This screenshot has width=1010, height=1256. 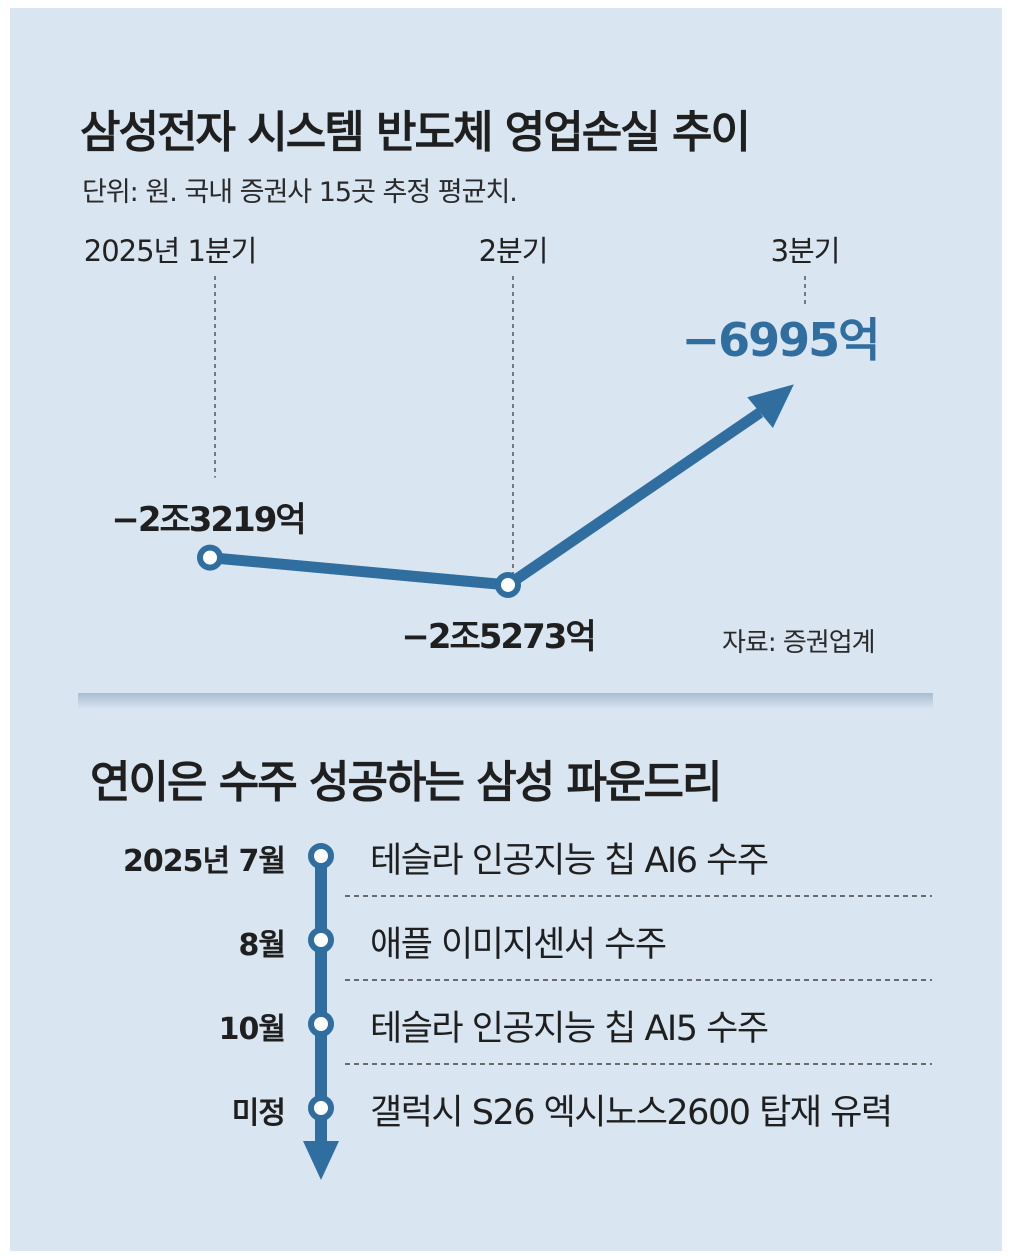 What do you see at coordinates (569, 1029) in the screenshot?
I see `timeline-event-3: 테슬라 인공지능 칩 AI5 수주` at bounding box center [569, 1029].